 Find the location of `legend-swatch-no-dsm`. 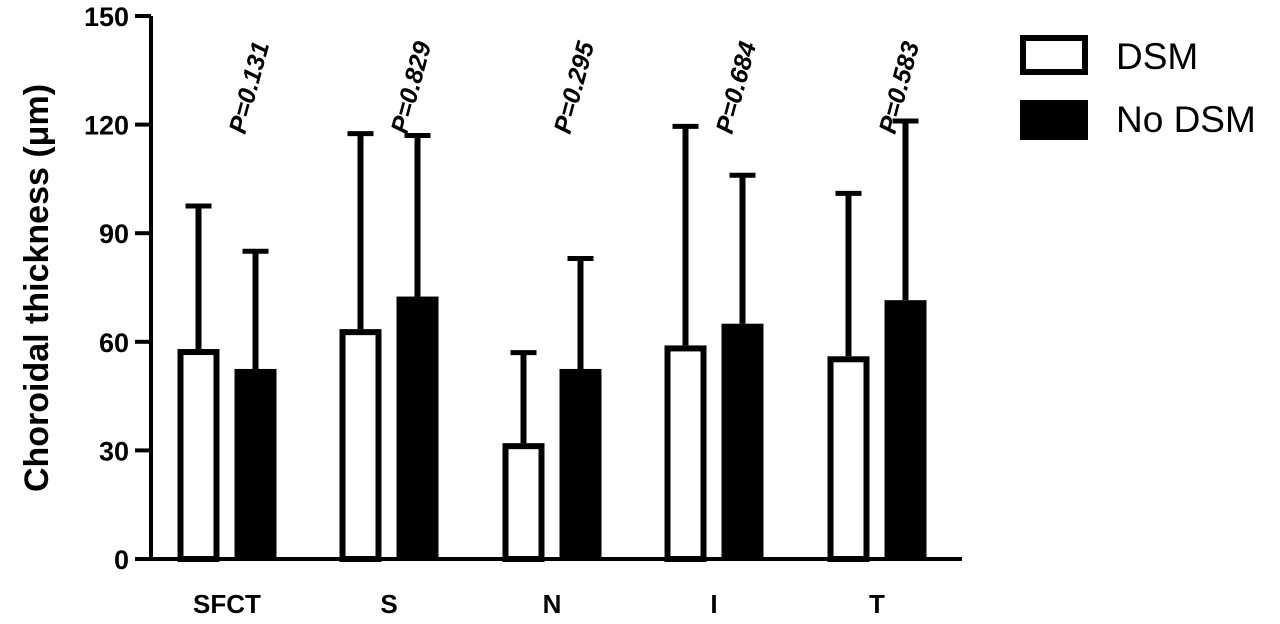

legend-swatch-no-dsm is located at coordinates (1054, 120).